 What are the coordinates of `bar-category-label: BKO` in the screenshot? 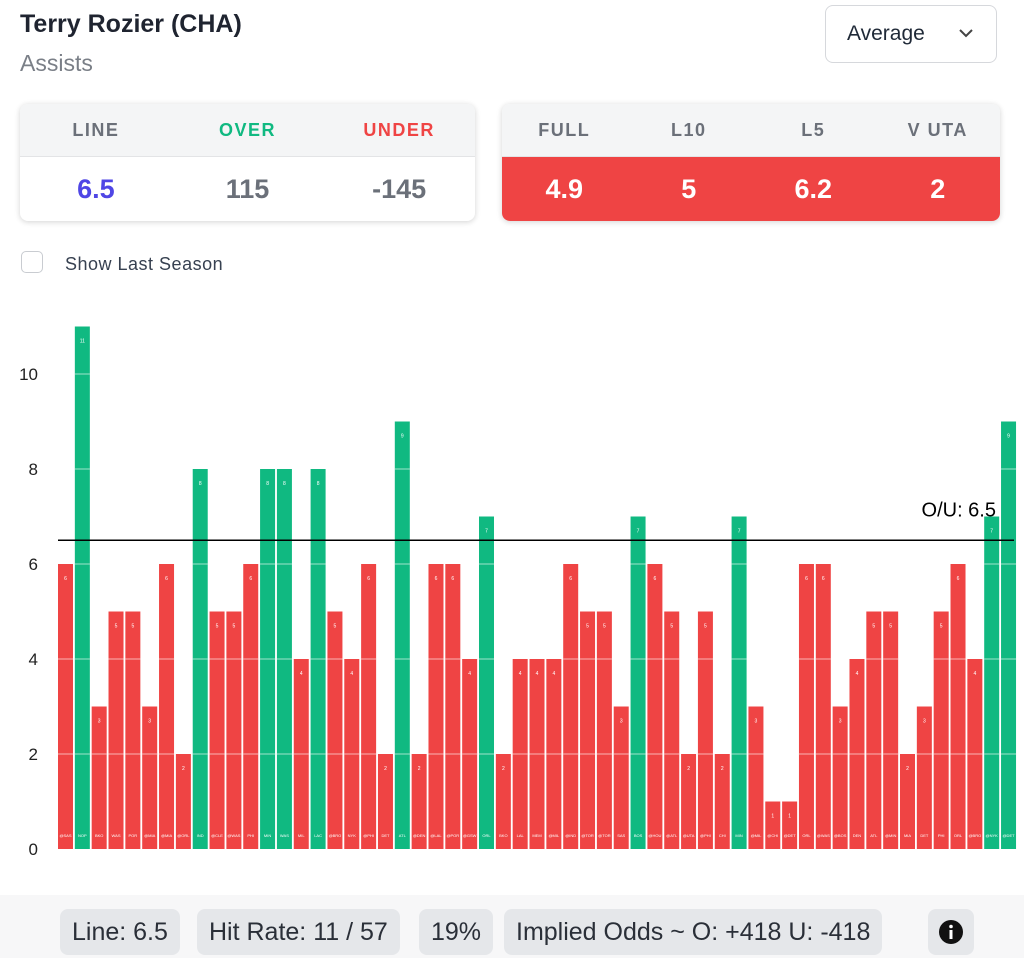 It's located at (99, 835).